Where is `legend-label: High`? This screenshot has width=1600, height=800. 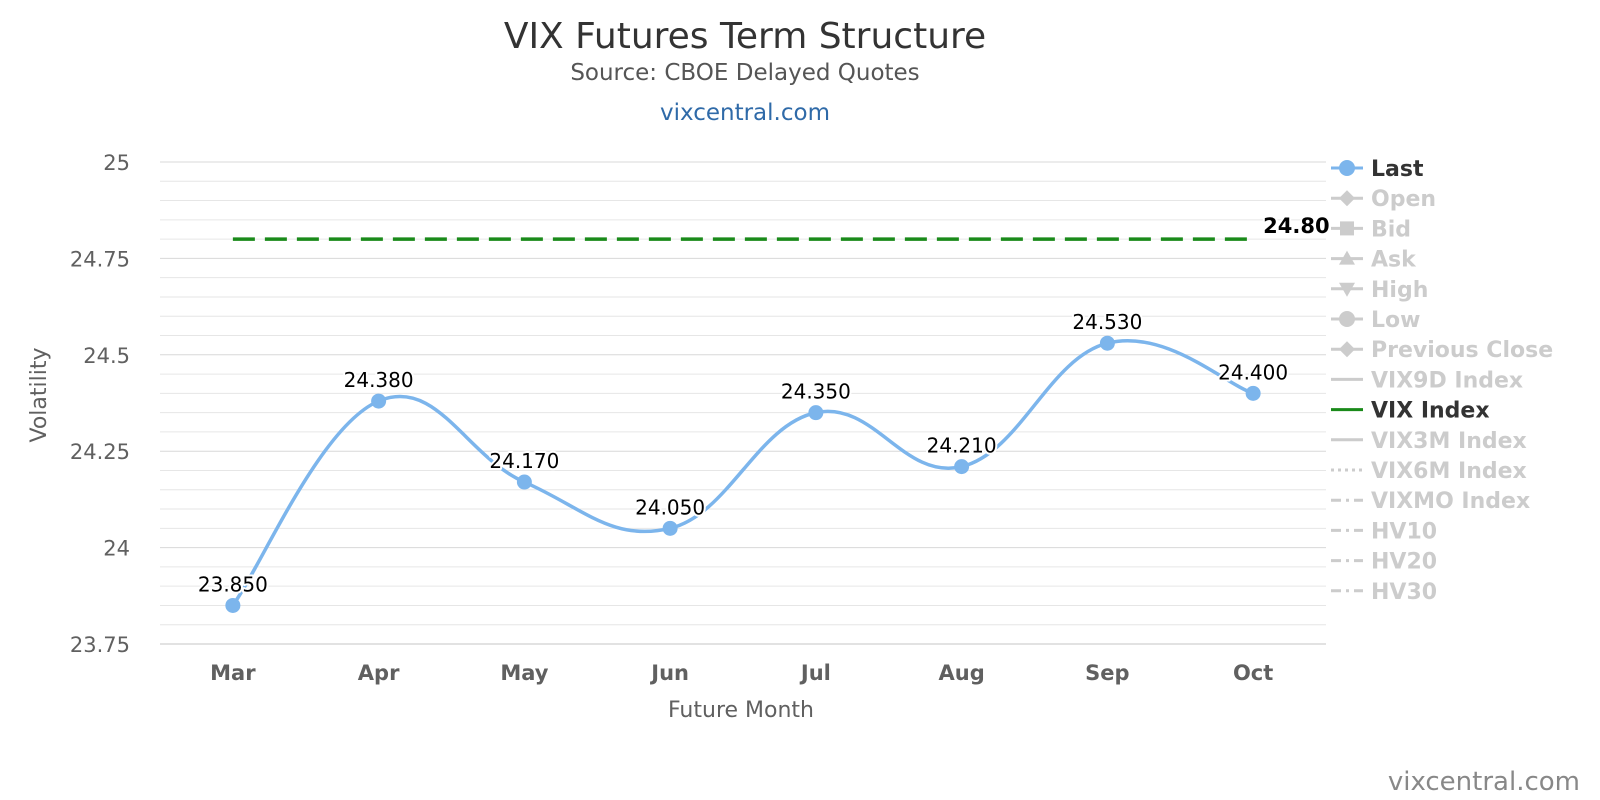 legend-label: High is located at coordinates (1399, 290).